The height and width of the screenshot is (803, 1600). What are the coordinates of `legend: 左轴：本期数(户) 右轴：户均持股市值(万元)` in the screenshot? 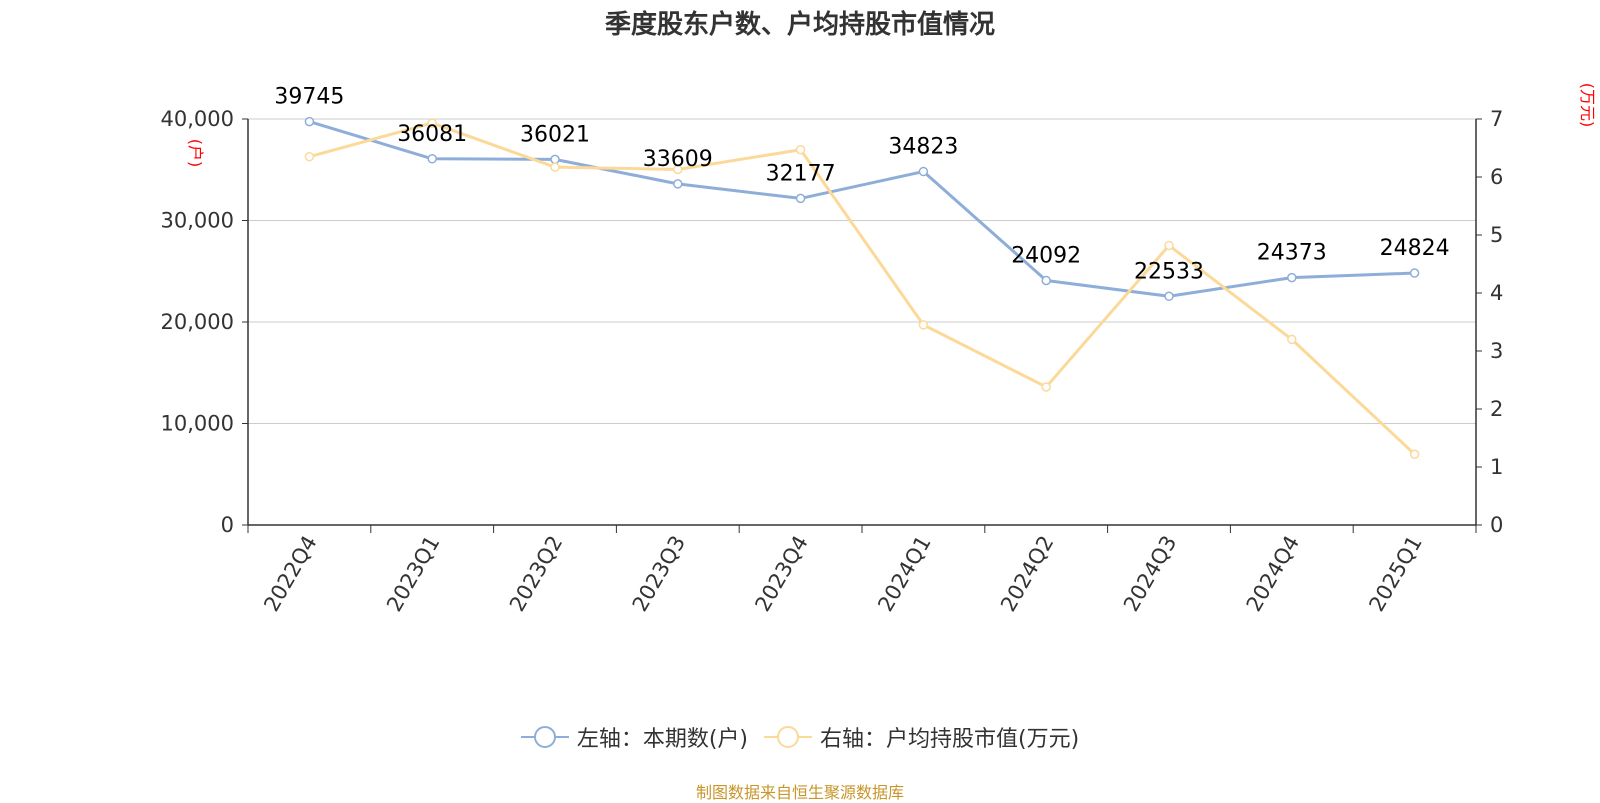 It's located at (800, 737).